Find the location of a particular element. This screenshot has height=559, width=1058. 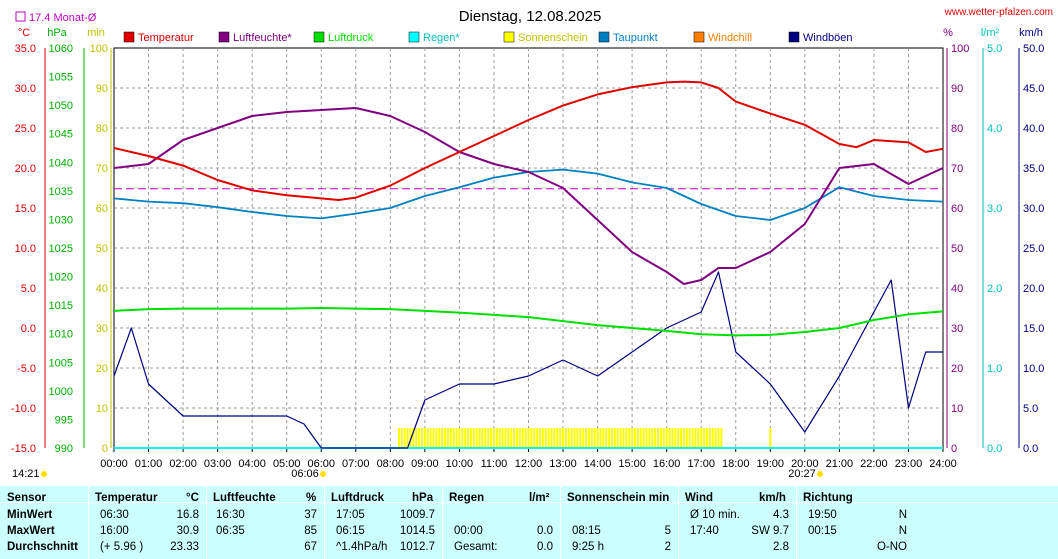

x-tick-label: 15:00 is located at coordinates (632, 464).